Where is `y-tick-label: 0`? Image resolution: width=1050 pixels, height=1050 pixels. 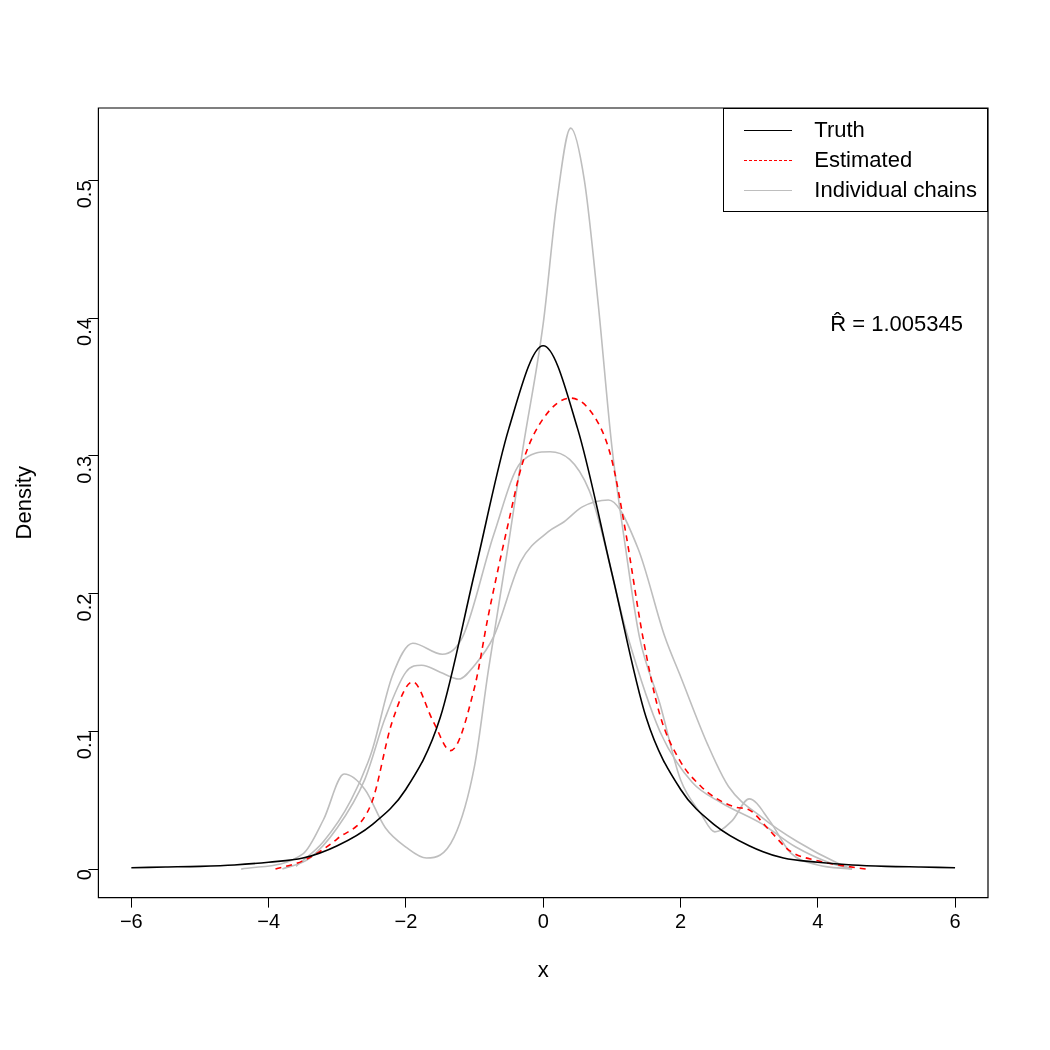
y-tick-label: 0 is located at coordinates (83, 875).